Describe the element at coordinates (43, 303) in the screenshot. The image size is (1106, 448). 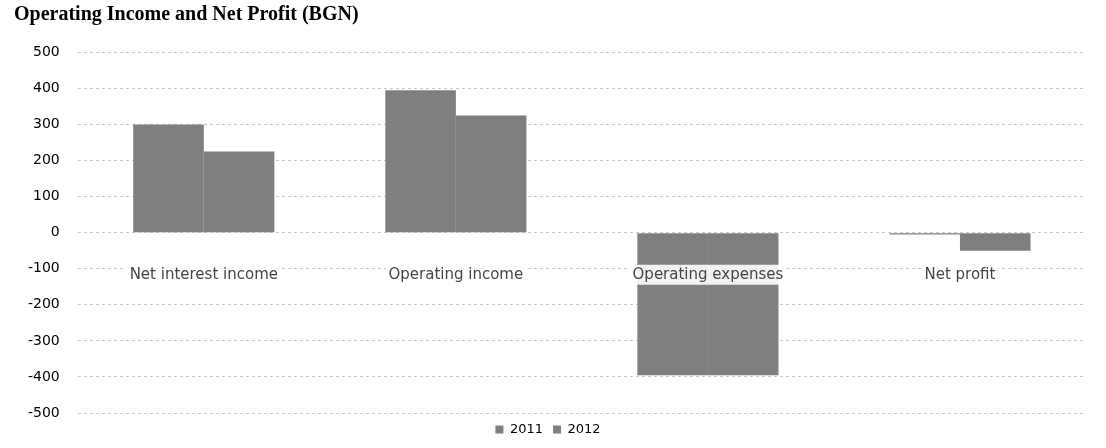
I see `y-tick-label: -200` at that location.